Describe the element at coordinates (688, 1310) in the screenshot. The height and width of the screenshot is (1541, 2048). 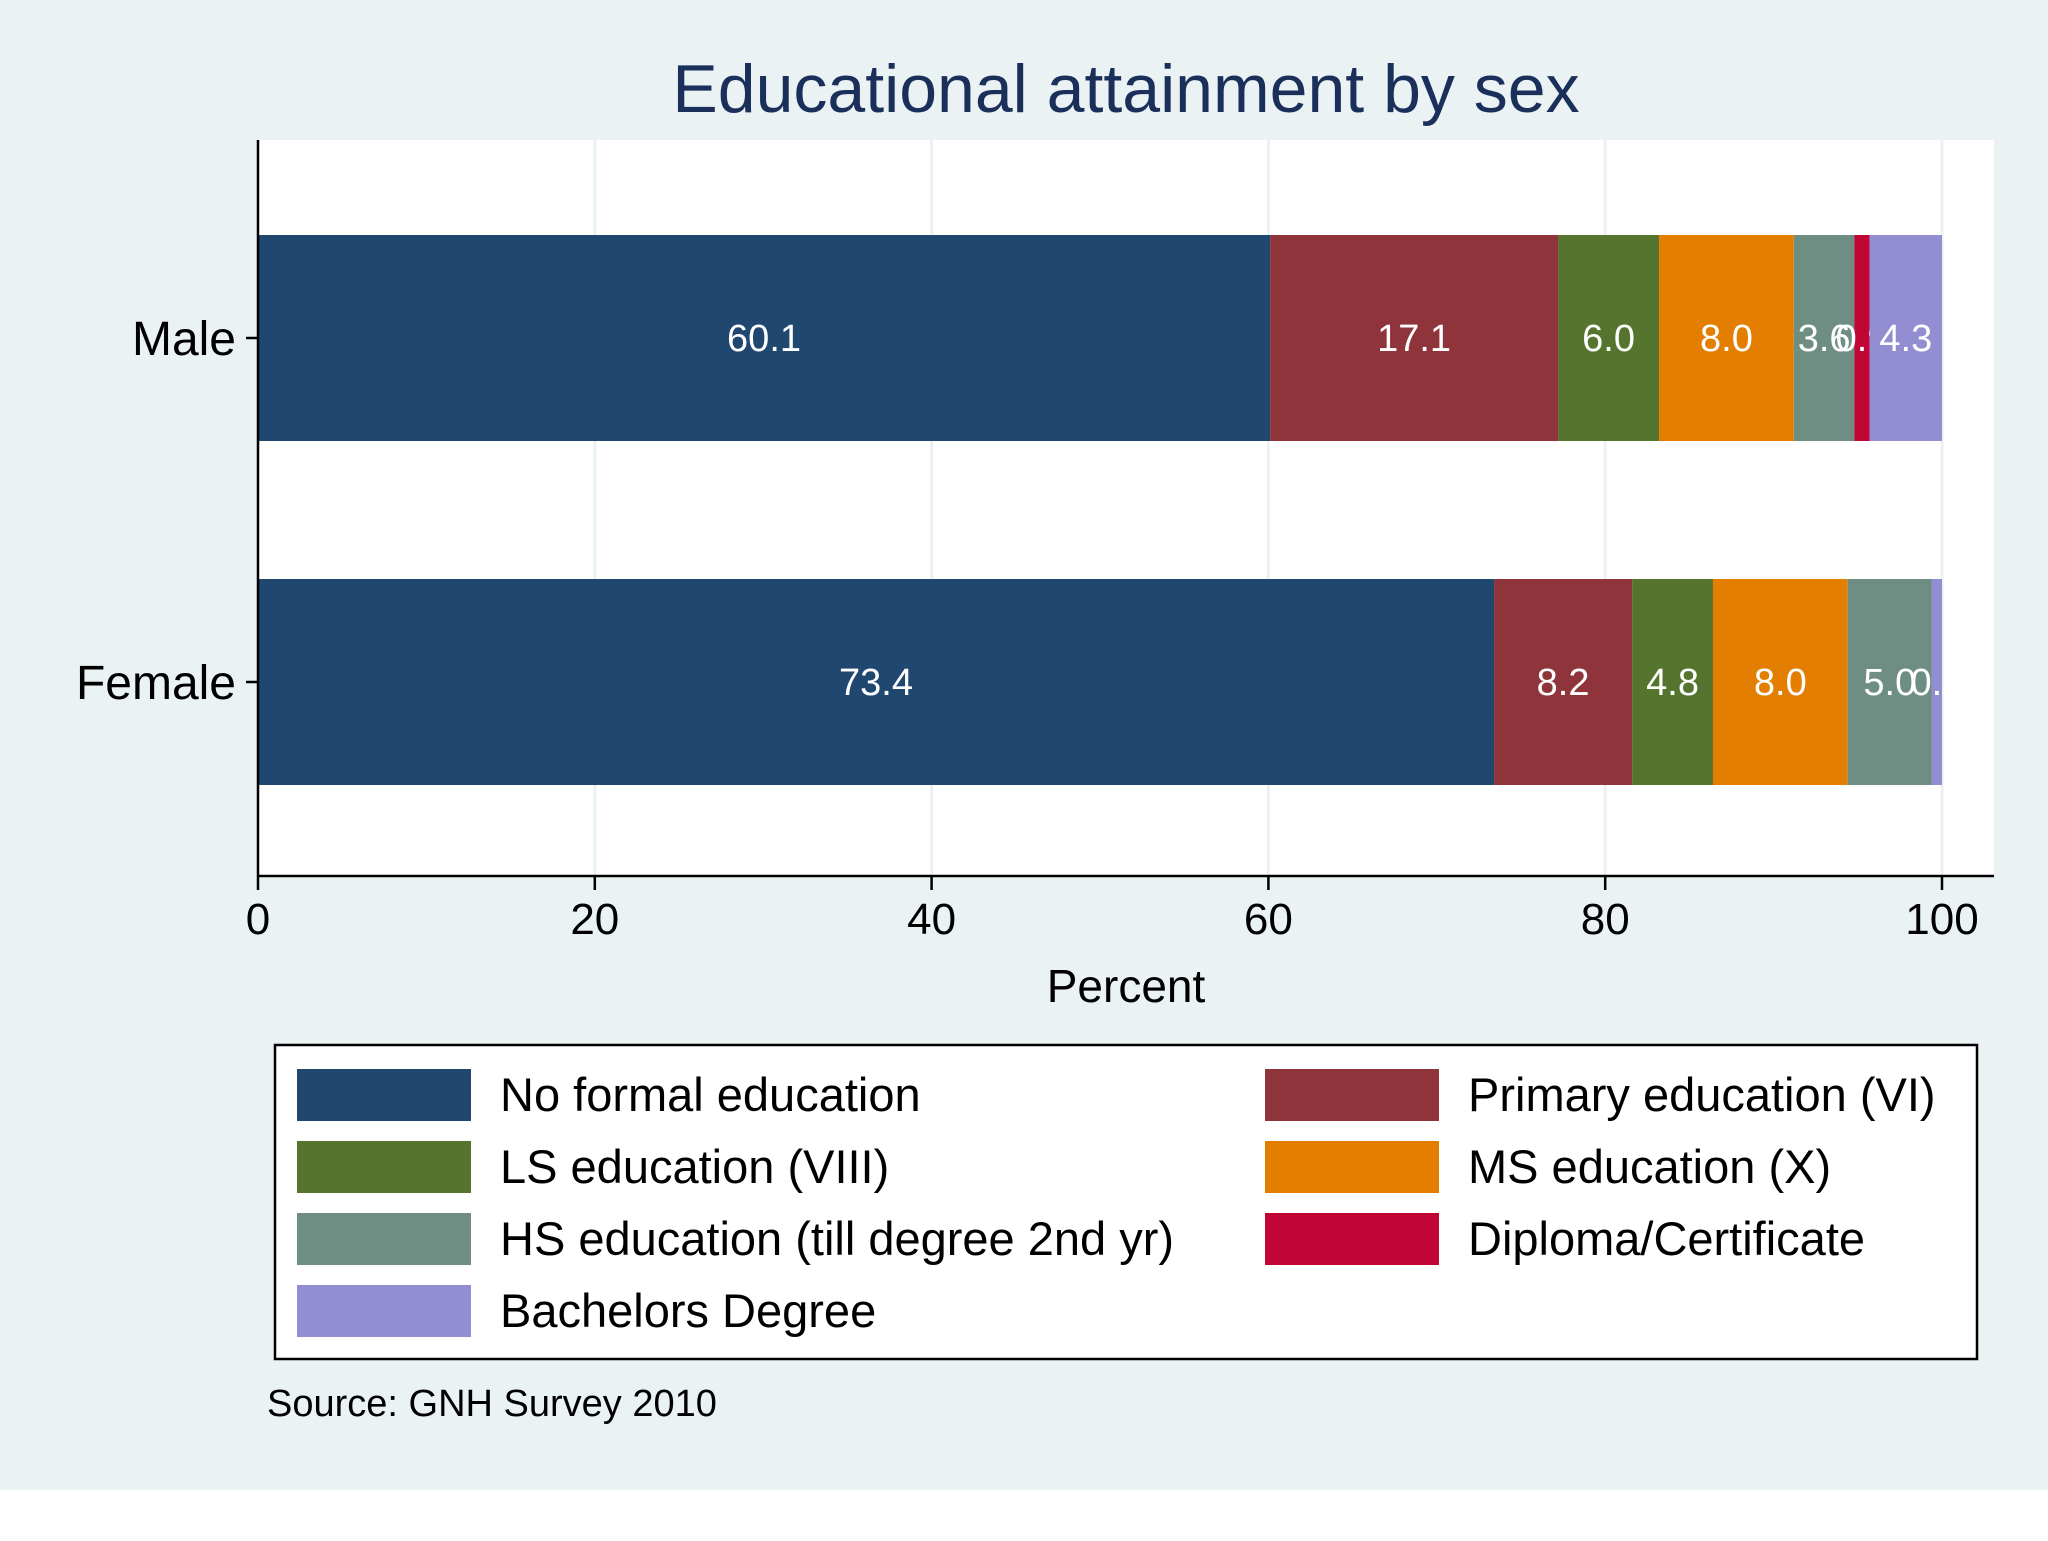
I see `legend-label: Bachelors Degree` at that location.